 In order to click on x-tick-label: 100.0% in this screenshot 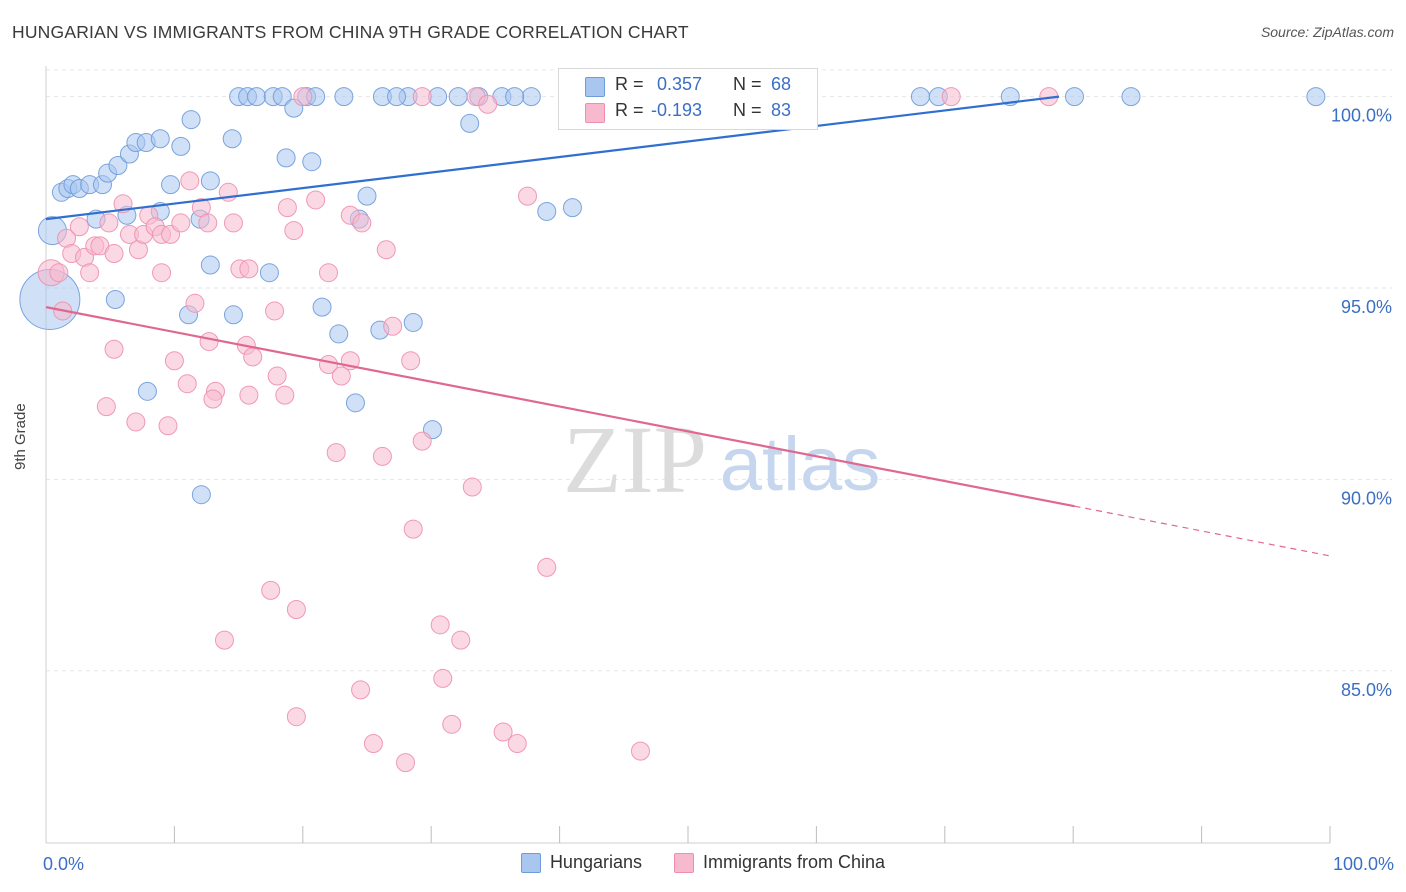, I will do `click(1363, 864)`.